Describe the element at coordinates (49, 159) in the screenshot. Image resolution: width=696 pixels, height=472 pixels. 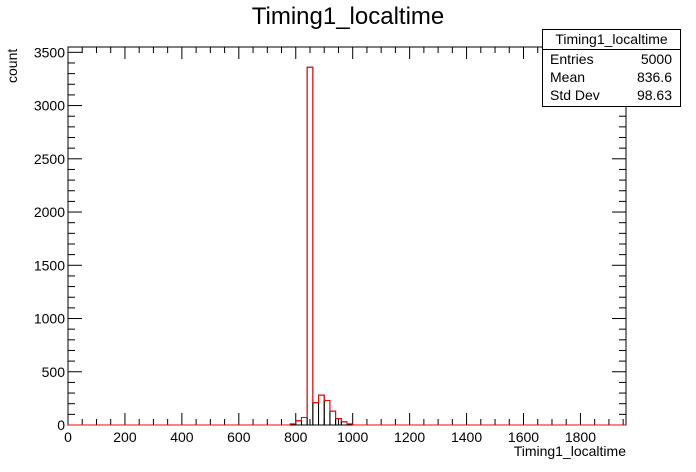
I see `y-tick-label: 2500` at that location.